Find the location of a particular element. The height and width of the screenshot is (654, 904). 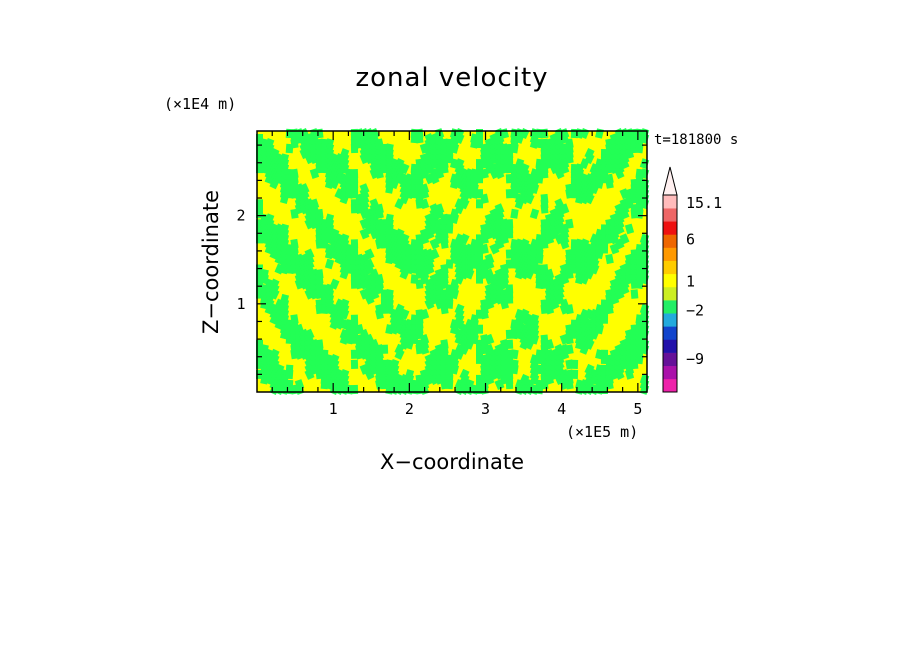

x-axis-label: X−coordinate is located at coordinates (452, 462).